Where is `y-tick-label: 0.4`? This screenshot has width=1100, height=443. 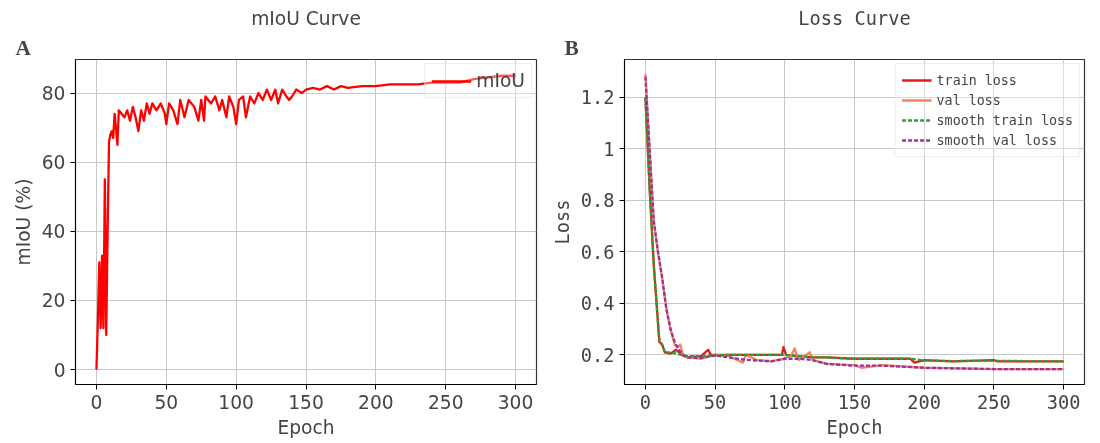
y-tick-label: 0.4 is located at coordinates (597, 304).